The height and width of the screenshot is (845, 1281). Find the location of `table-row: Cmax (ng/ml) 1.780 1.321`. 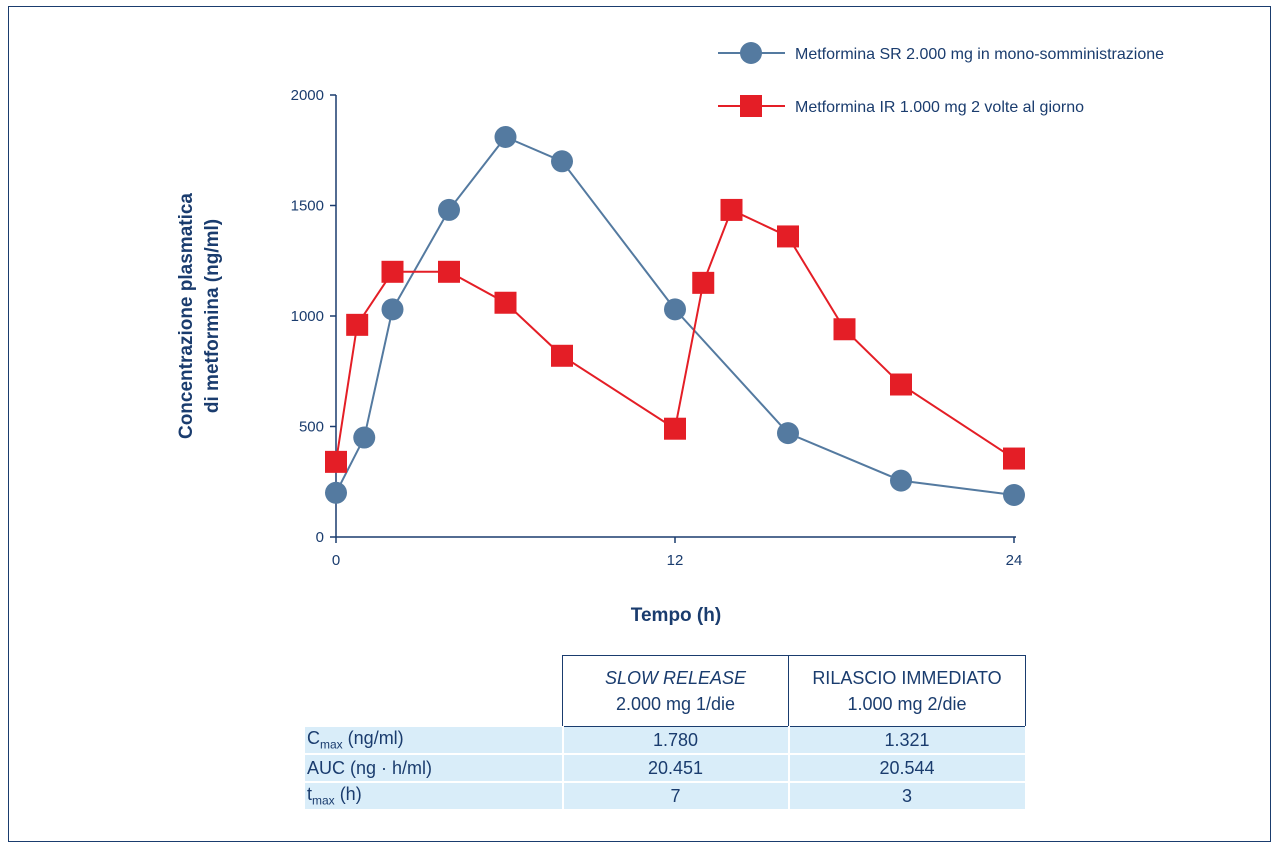

table-row: Cmax (ng/ml) 1.780 1.321 is located at coordinates (666, 740).